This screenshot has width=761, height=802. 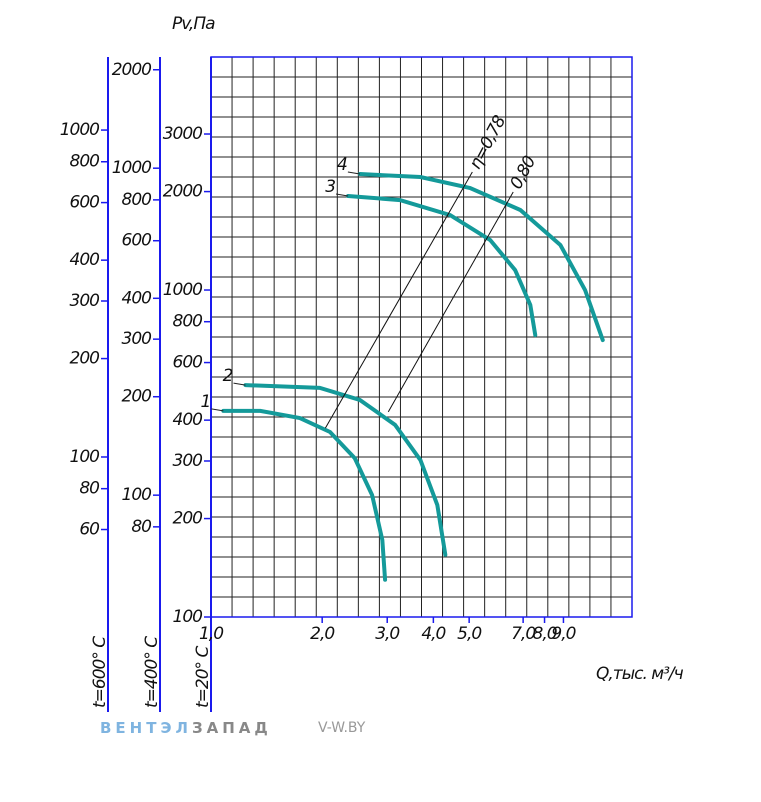 What do you see at coordinates (387, 634) in the screenshot?
I see `x-tick-label: 3,0` at bounding box center [387, 634].